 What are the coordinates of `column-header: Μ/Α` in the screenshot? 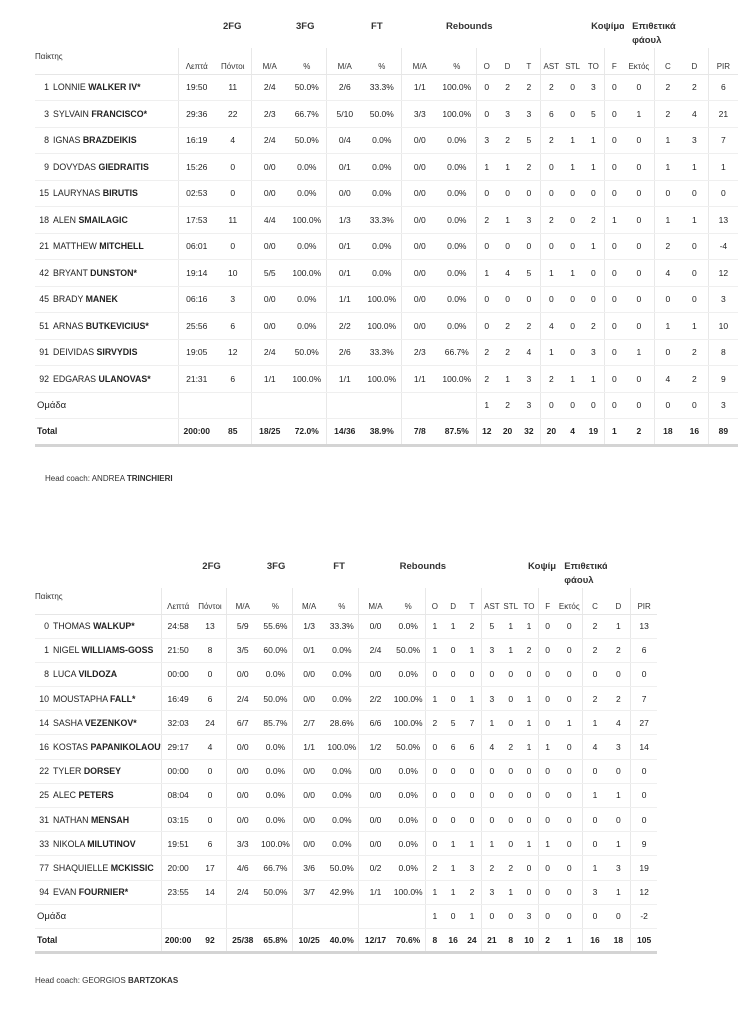 It's located at (344, 61).